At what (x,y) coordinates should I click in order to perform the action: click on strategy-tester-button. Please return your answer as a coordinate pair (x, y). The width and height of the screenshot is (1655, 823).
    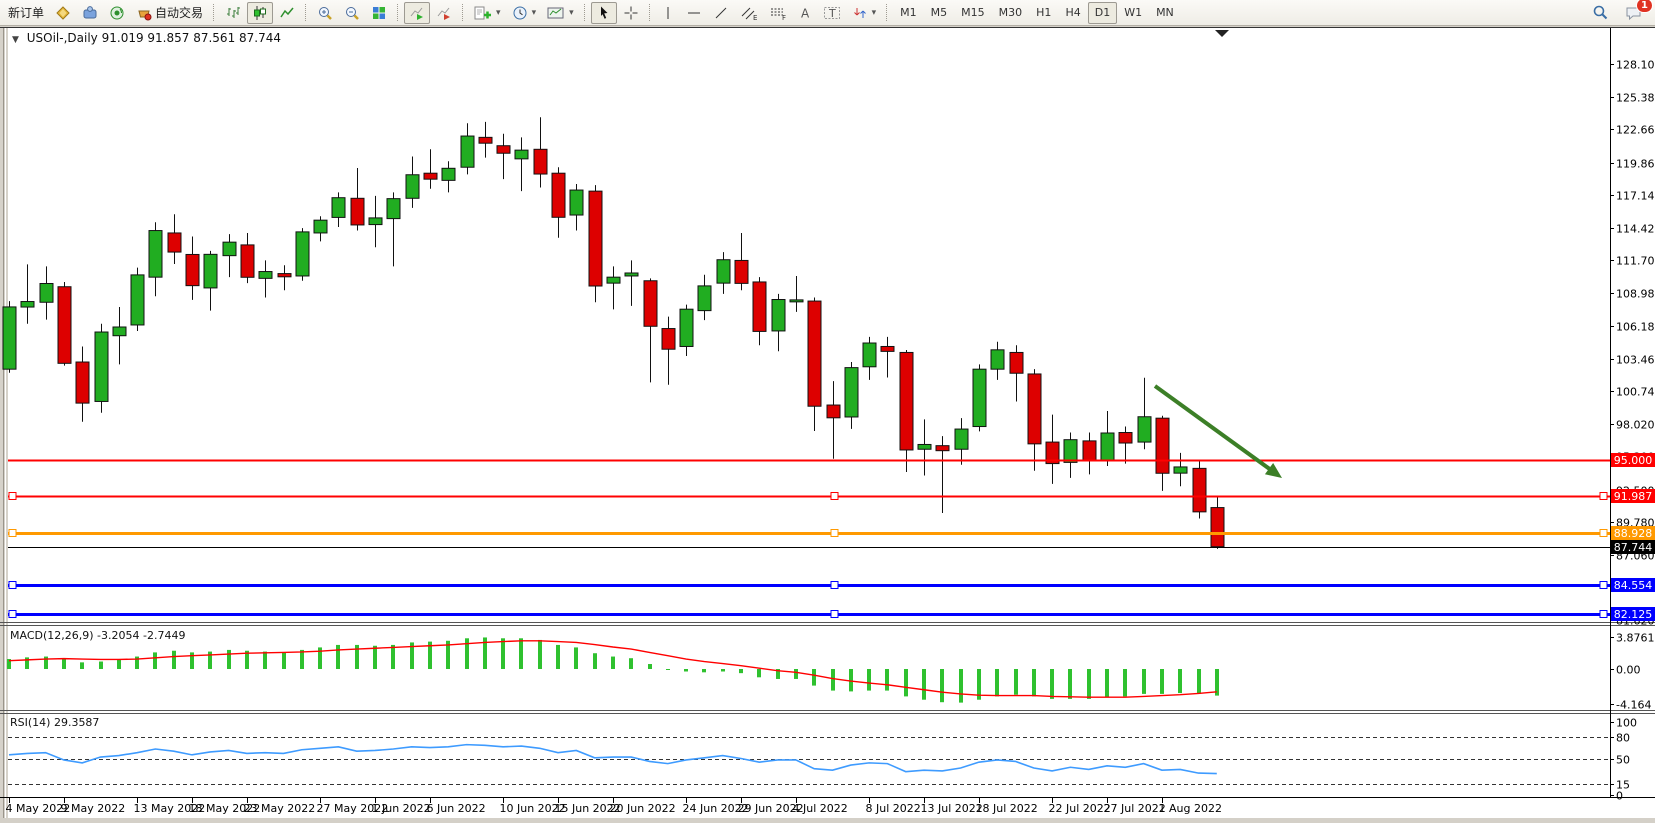
    Looking at the image, I should click on (117, 13).